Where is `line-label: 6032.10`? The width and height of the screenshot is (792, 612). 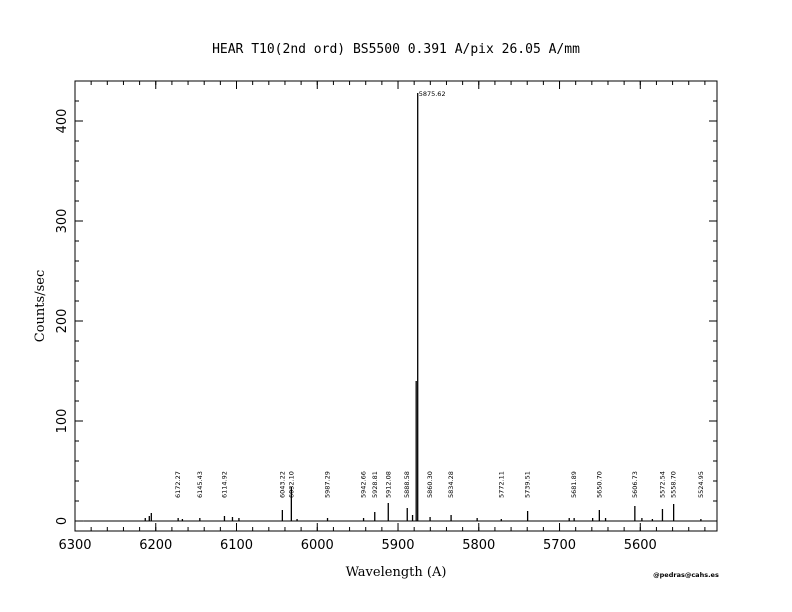 line-label: 6032.10 is located at coordinates (291, 484).